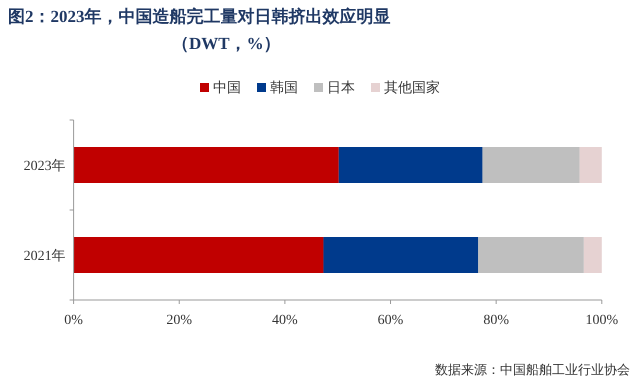  What do you see at coordinates (226, 43) in the screenshot?
I see `chart-subtitle: （DWT，%）` at bounding box center [226, 43].